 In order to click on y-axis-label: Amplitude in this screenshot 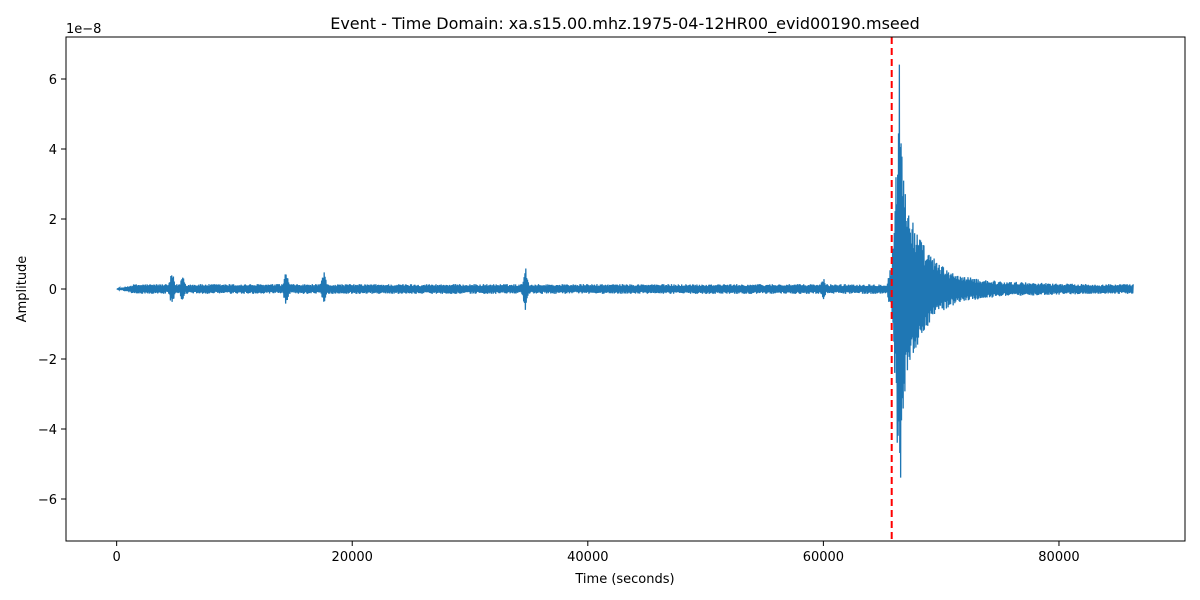, I will do `click(22, 289)`.